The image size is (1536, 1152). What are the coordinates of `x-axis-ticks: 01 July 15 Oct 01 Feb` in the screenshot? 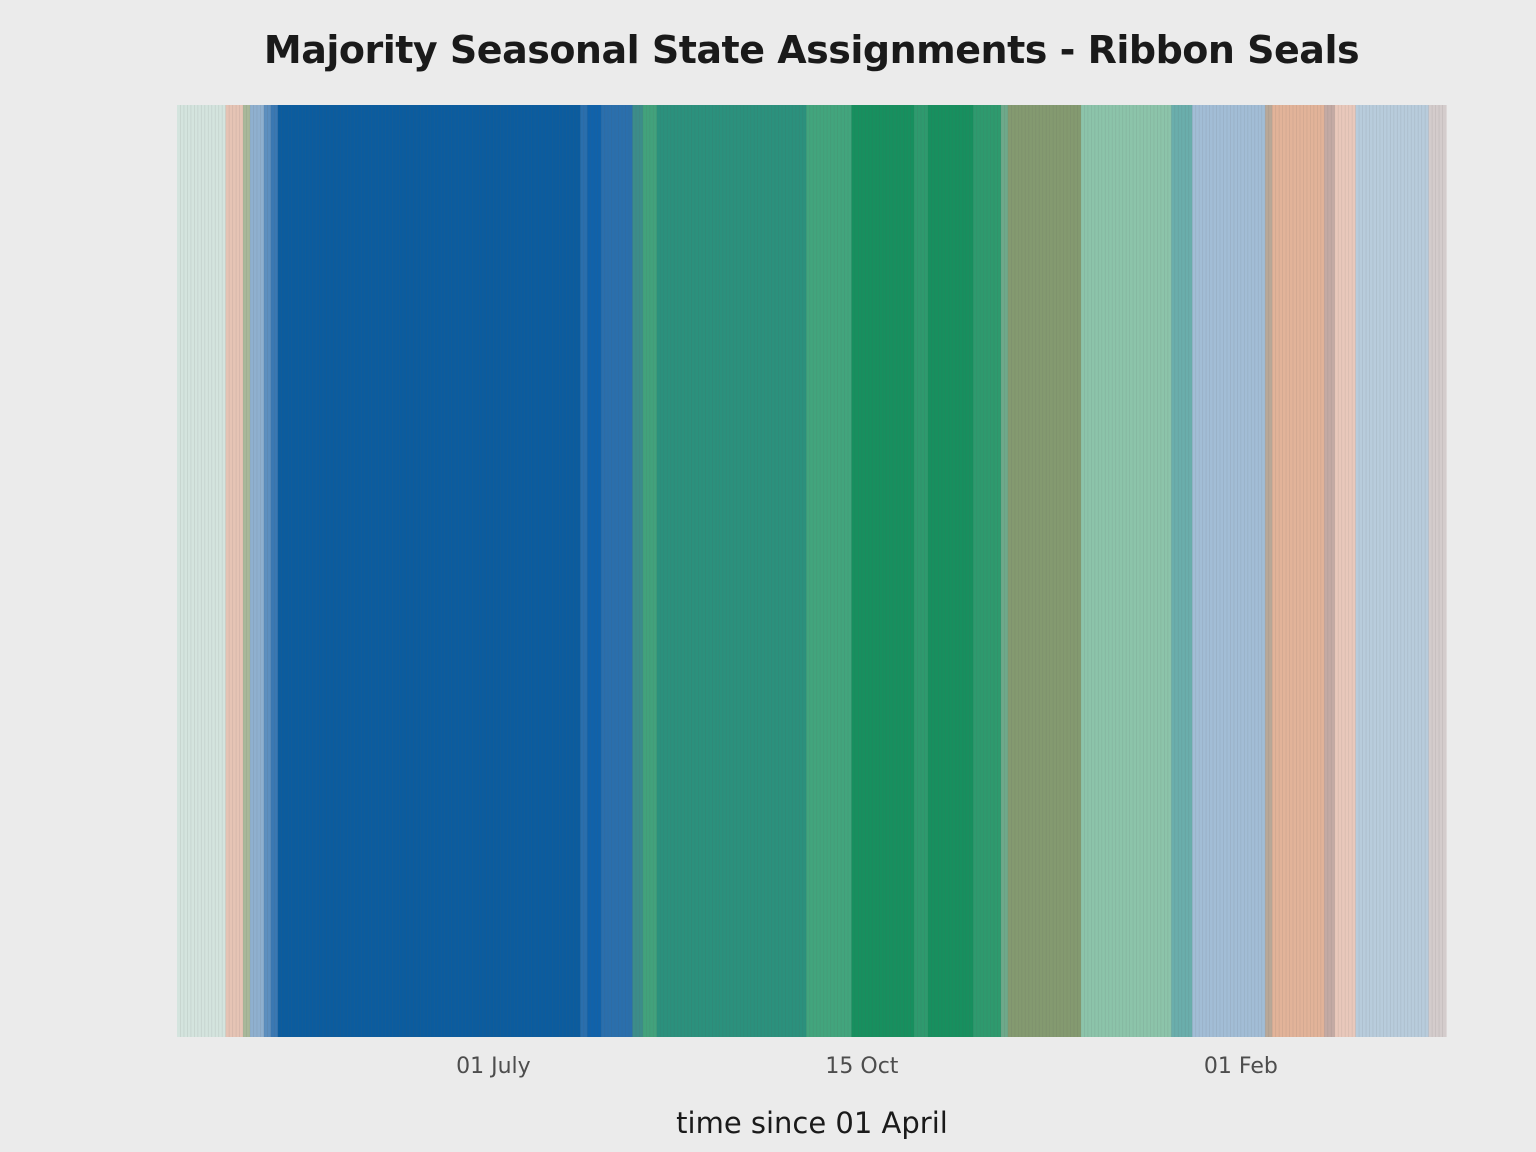 It's located at (867, 1066).